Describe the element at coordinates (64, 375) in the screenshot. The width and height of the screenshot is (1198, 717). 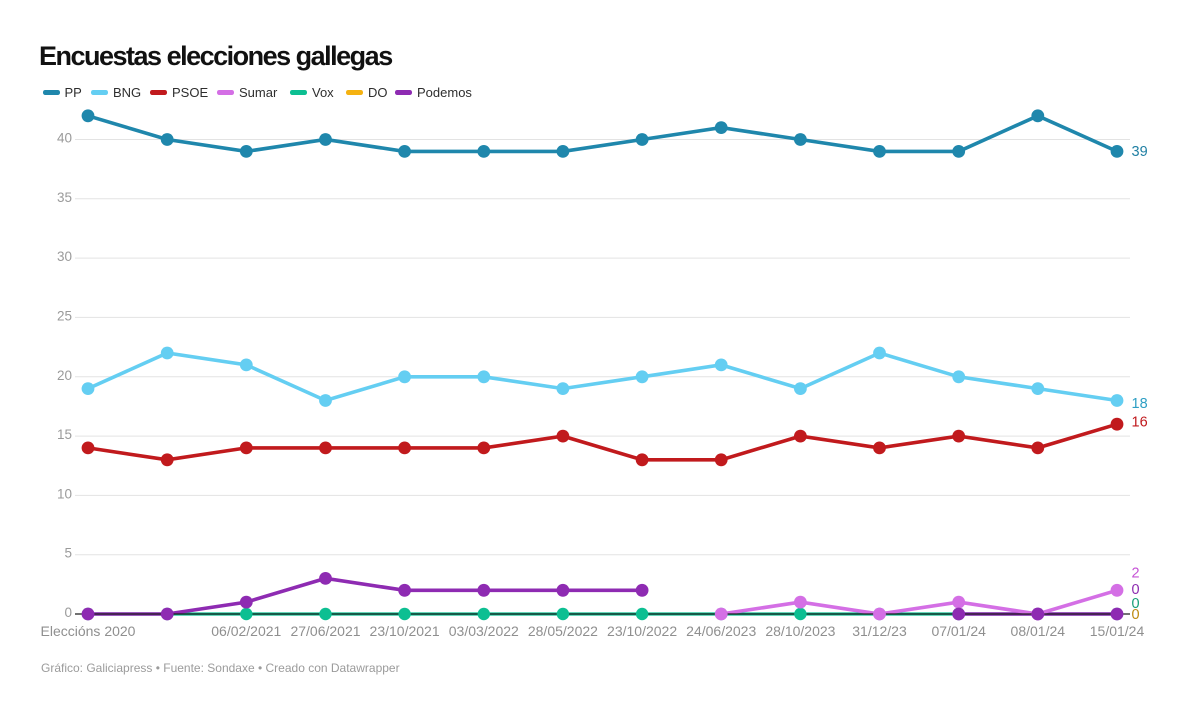
I see `svg-text: 20` at that location.